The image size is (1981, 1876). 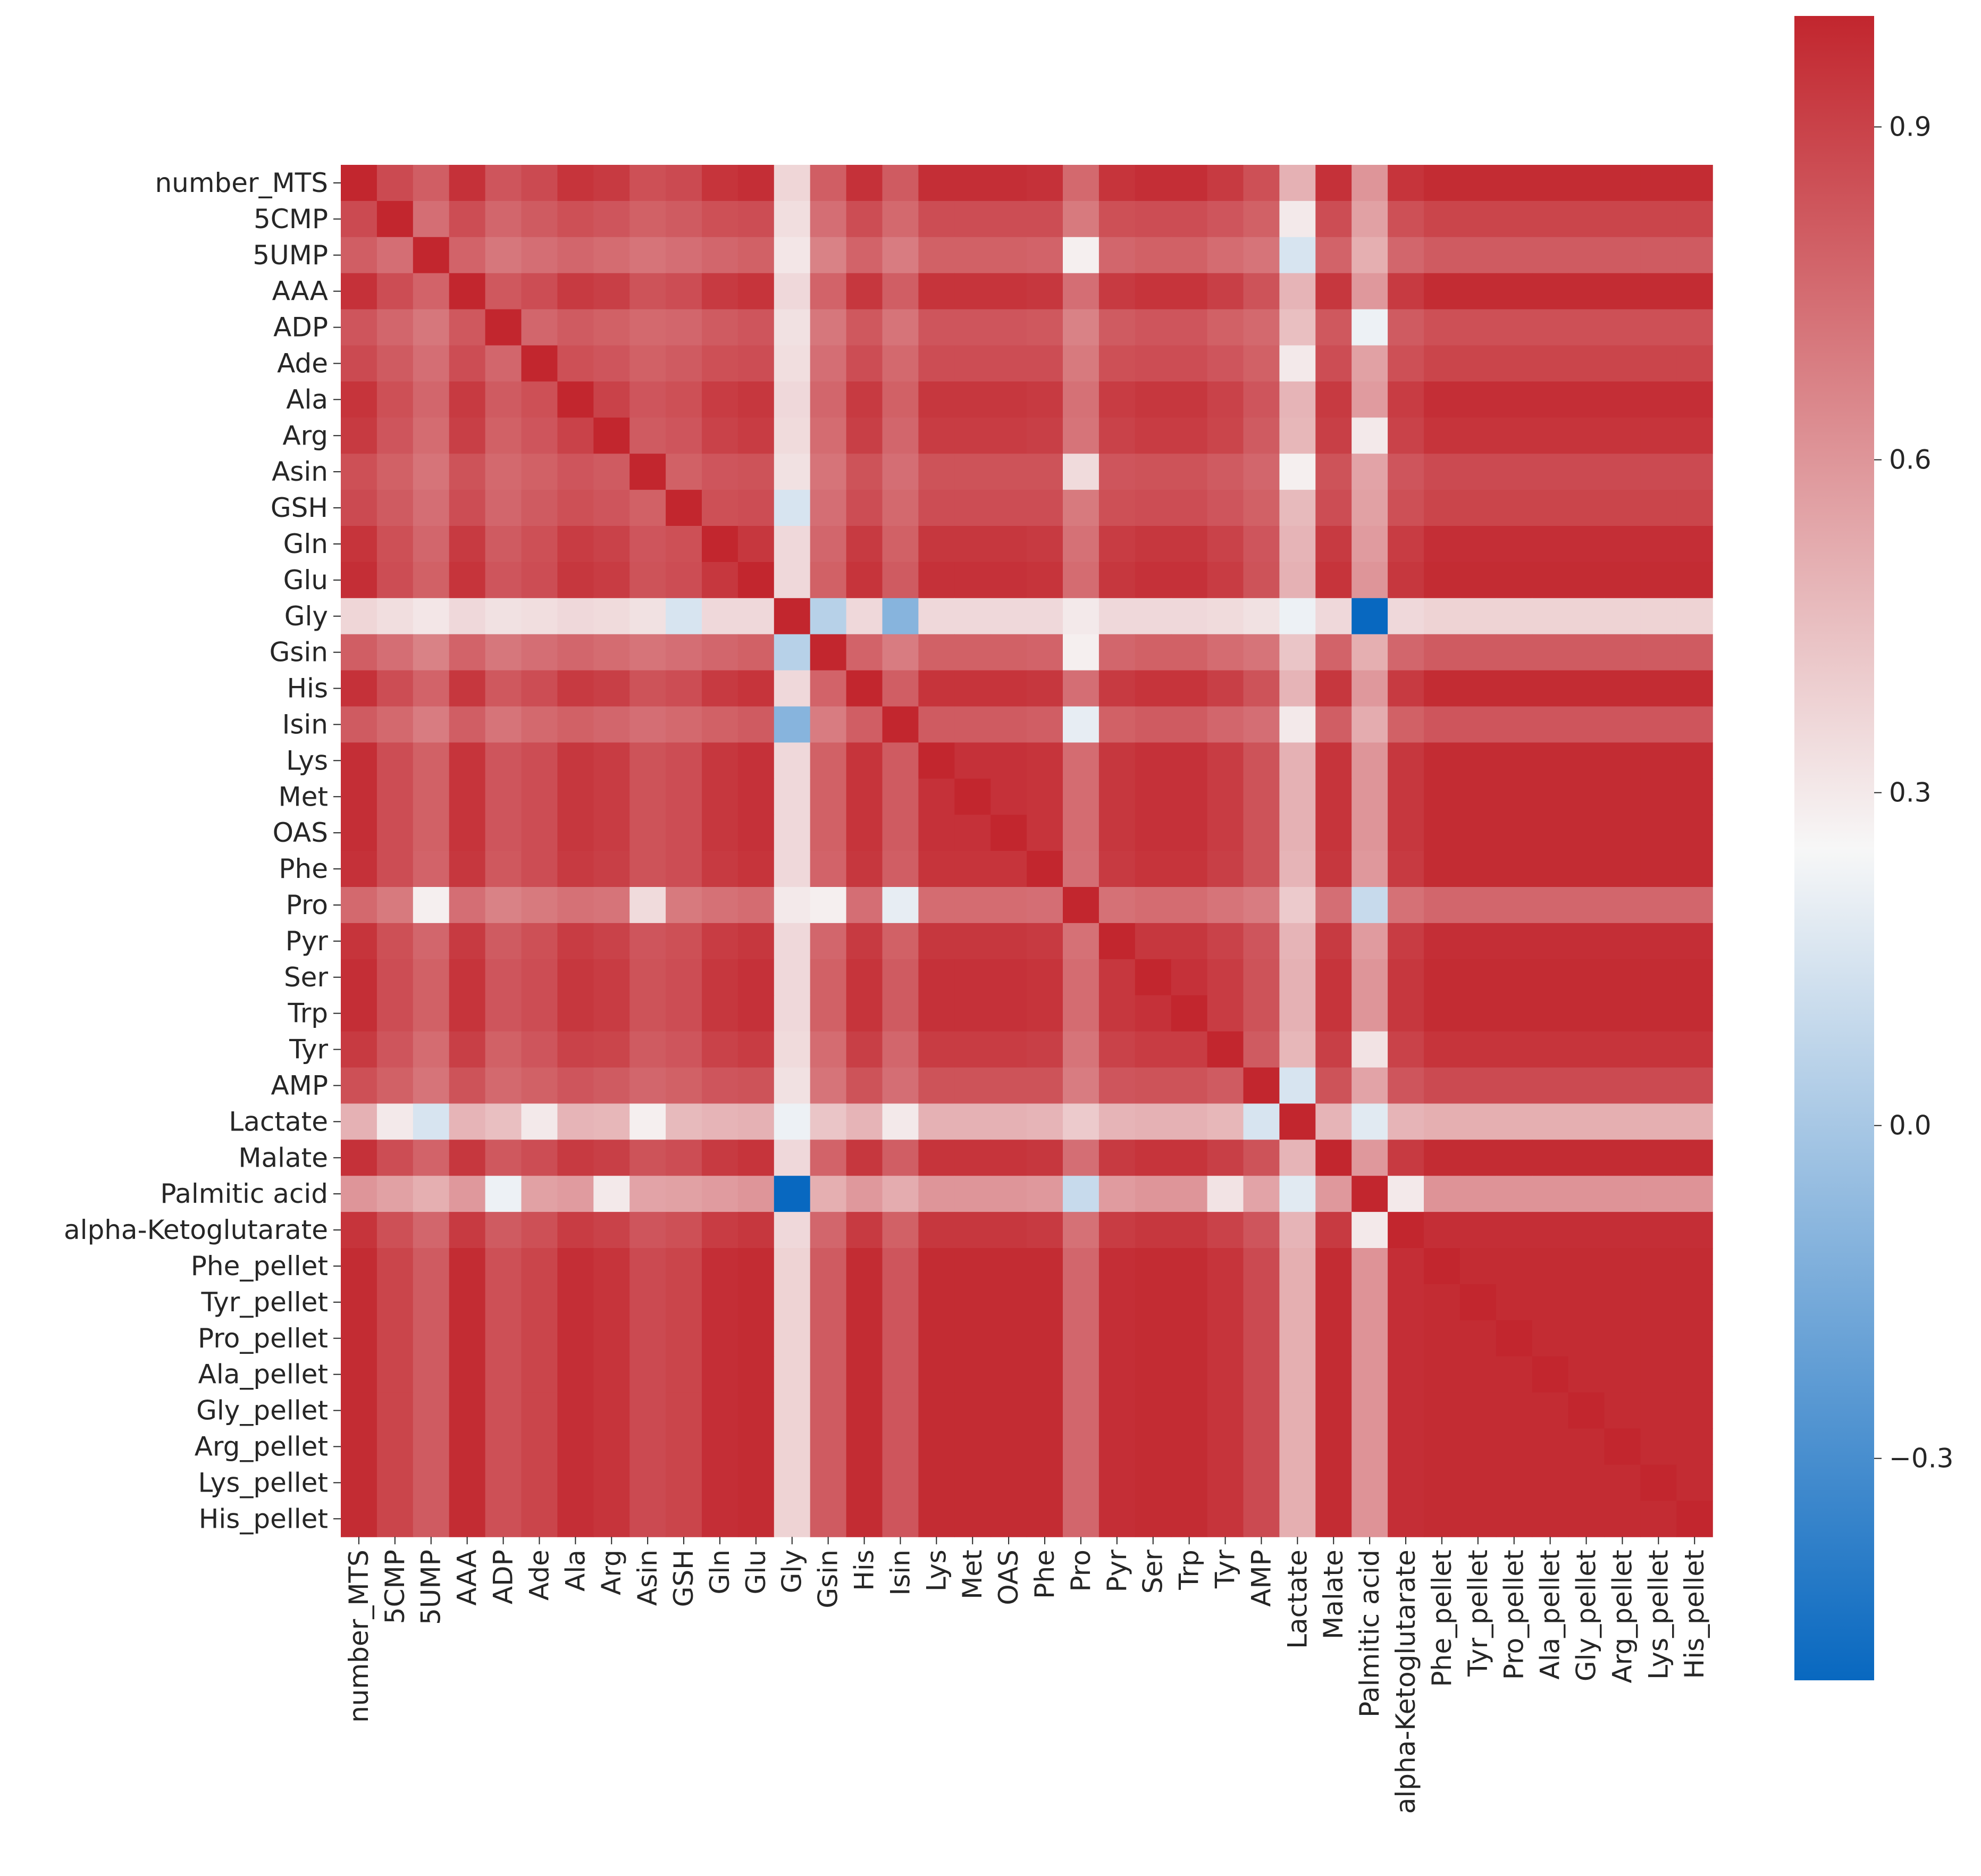 I want to click on y-tick-label: Asin, so click(x=300, y=471).